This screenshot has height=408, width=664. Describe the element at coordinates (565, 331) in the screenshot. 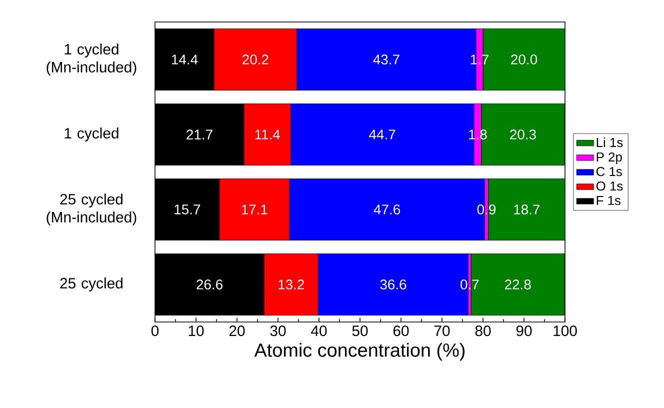

I see `x-tick-label: 100` at that location.